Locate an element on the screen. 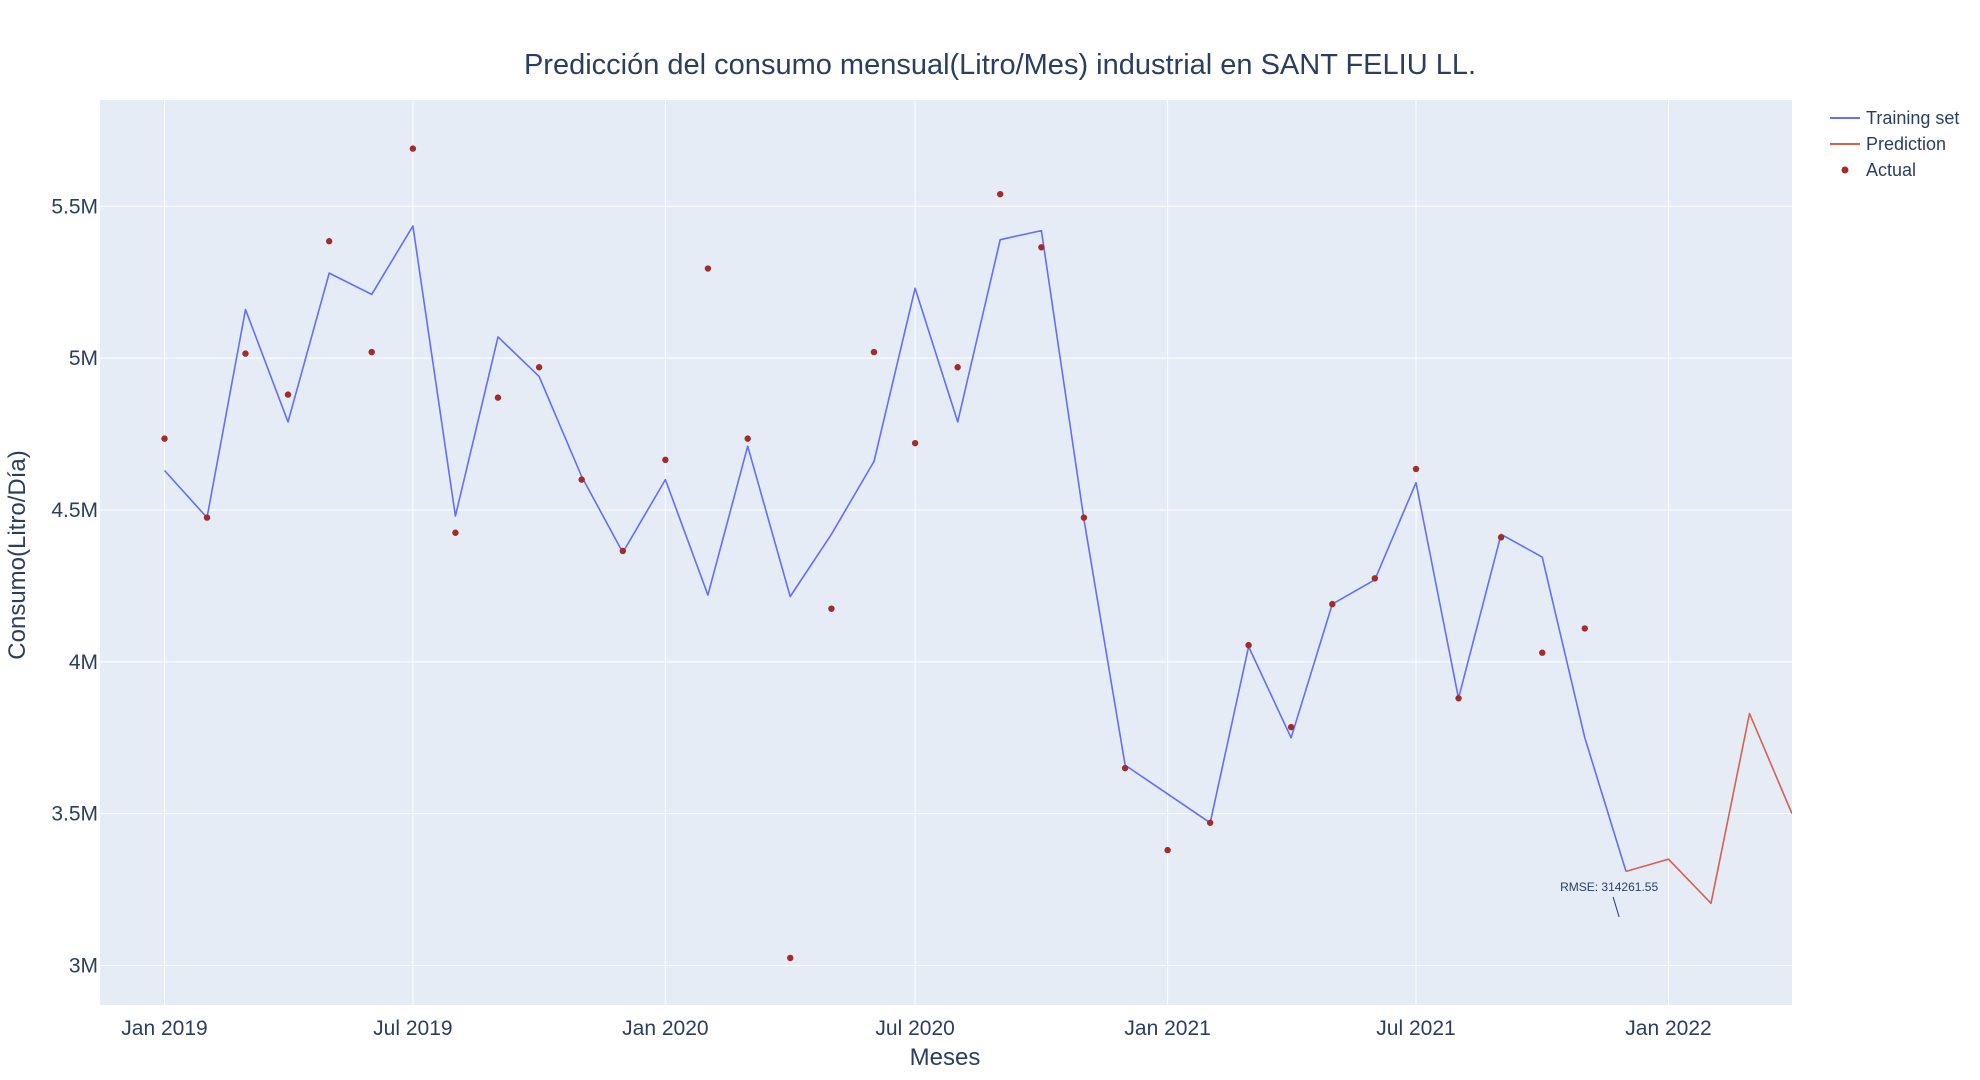 Image resolution: width=1980 pixels, height=1080 pixels. rmse-annotation: RMSE: 314261.55 is located at coordinates (1609, 887).